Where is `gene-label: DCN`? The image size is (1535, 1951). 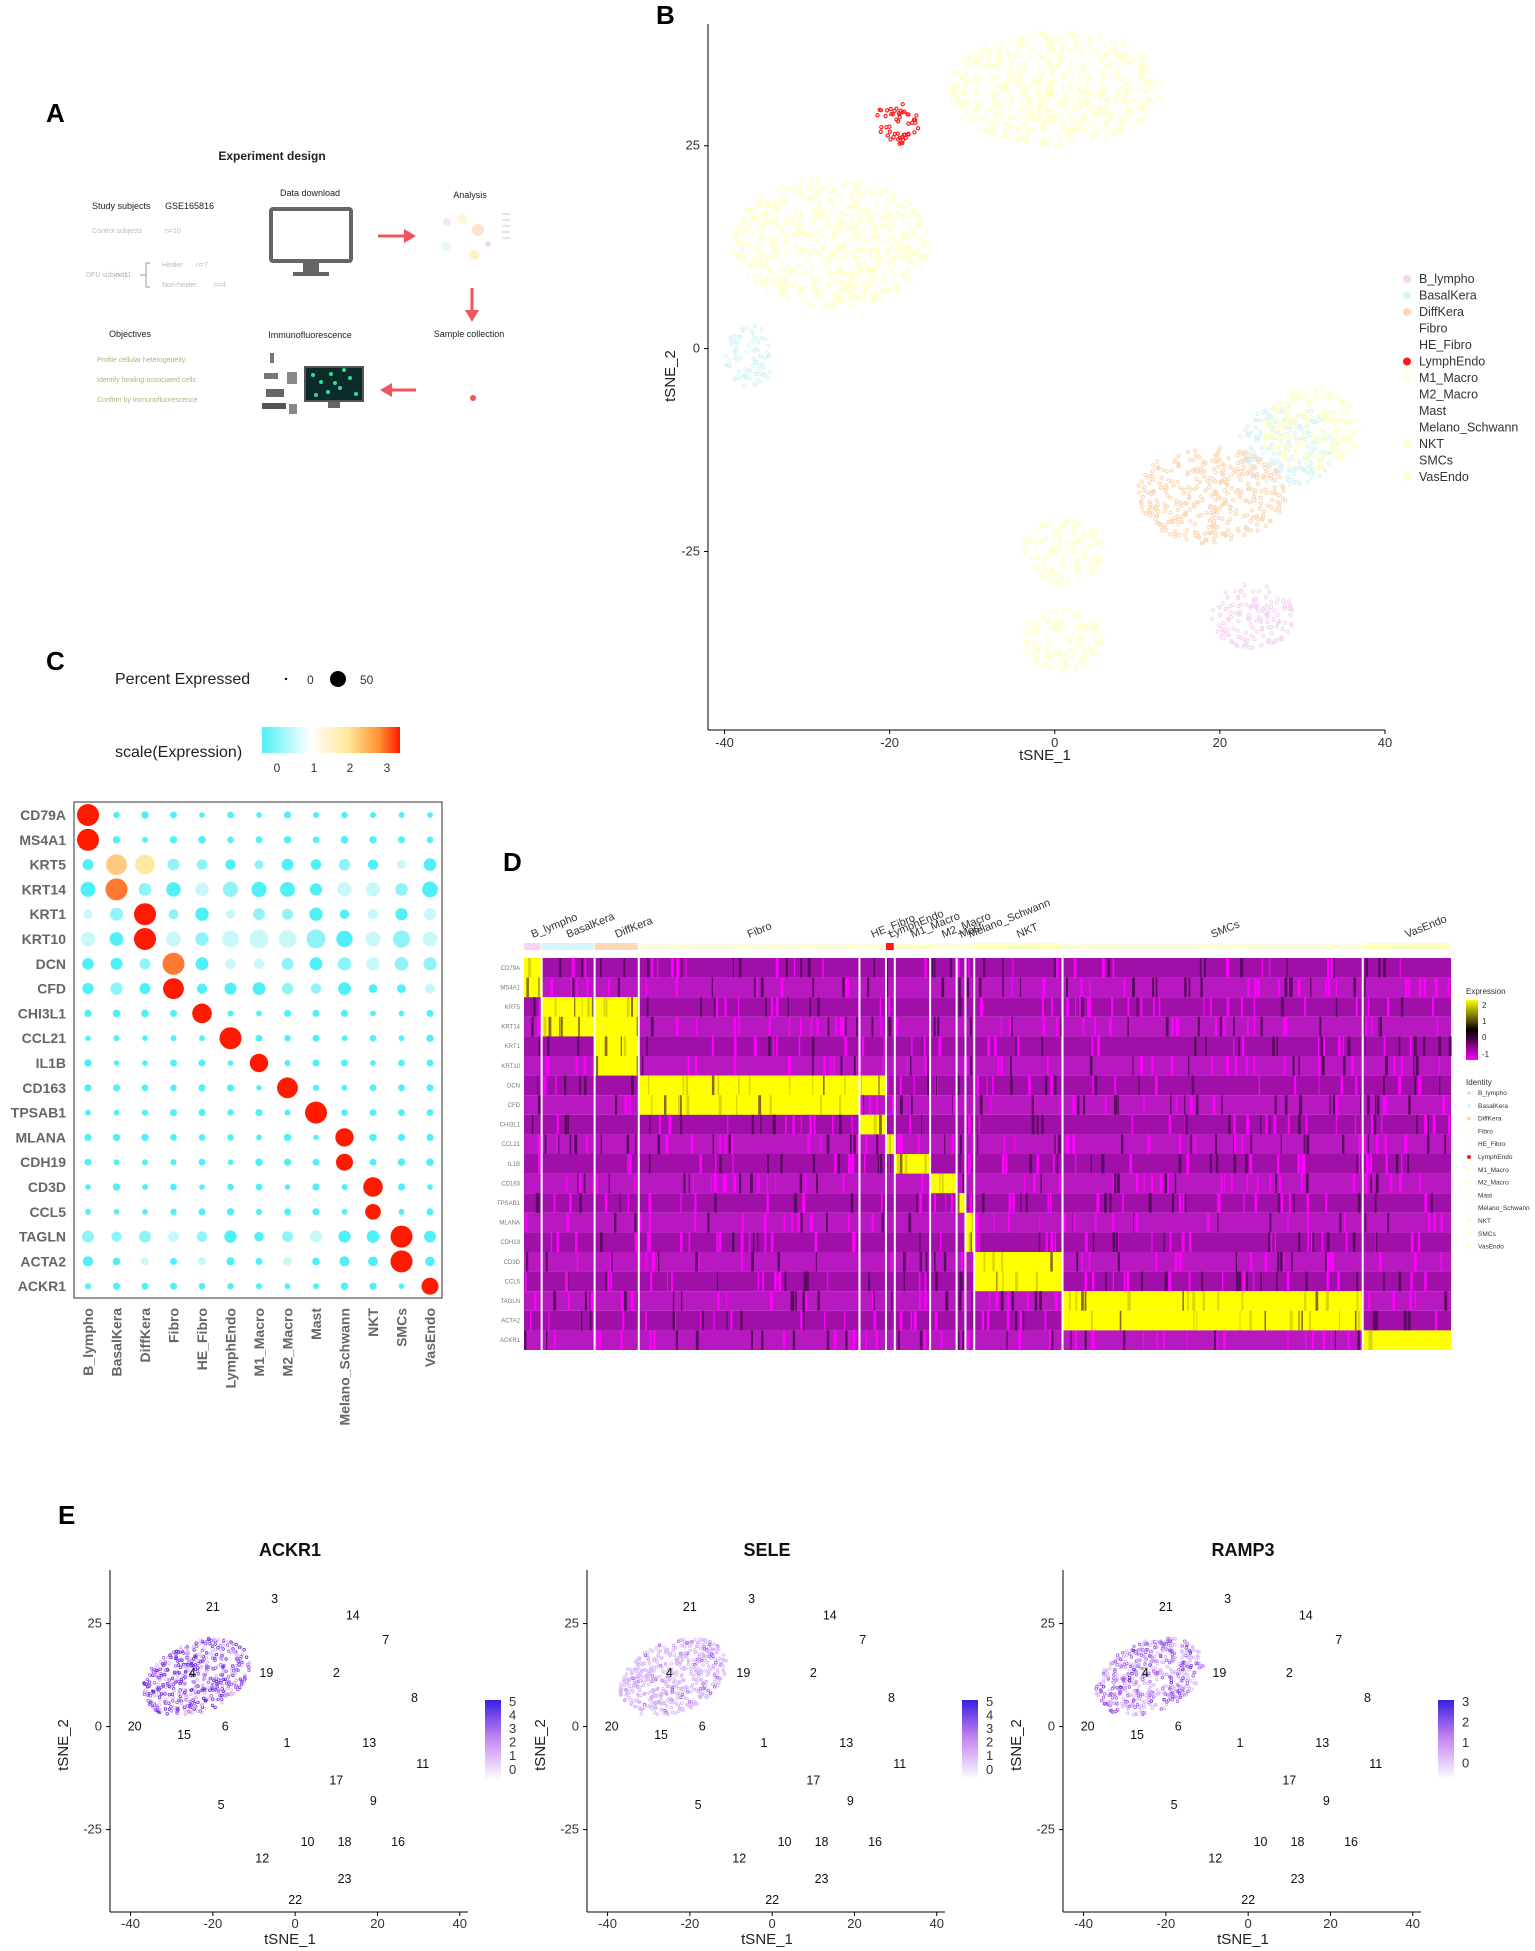 gene-label: DCN is located at coordinates (51, 964).